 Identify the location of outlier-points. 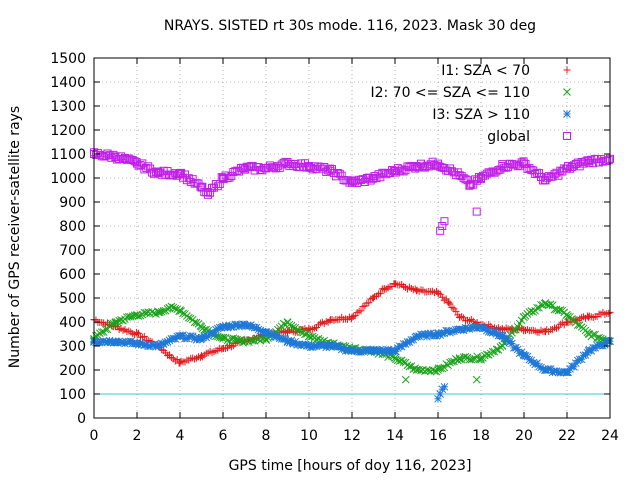
(441, 392).